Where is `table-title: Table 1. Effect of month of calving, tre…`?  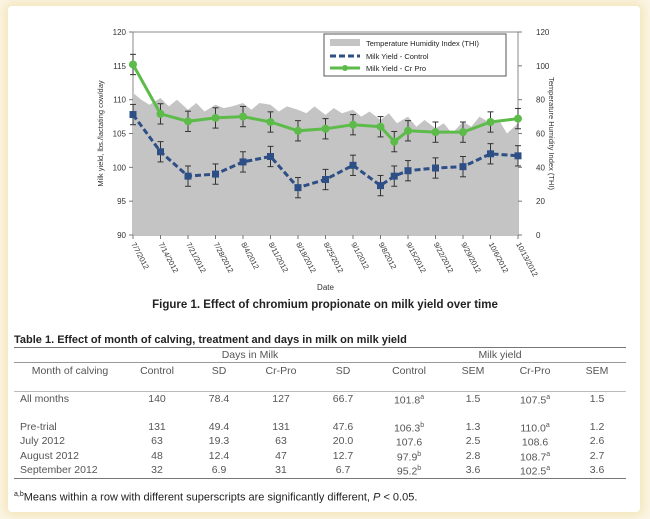
table-title: Table 1. Effect of month of calving, tre… is located at coordinates (210, 340).